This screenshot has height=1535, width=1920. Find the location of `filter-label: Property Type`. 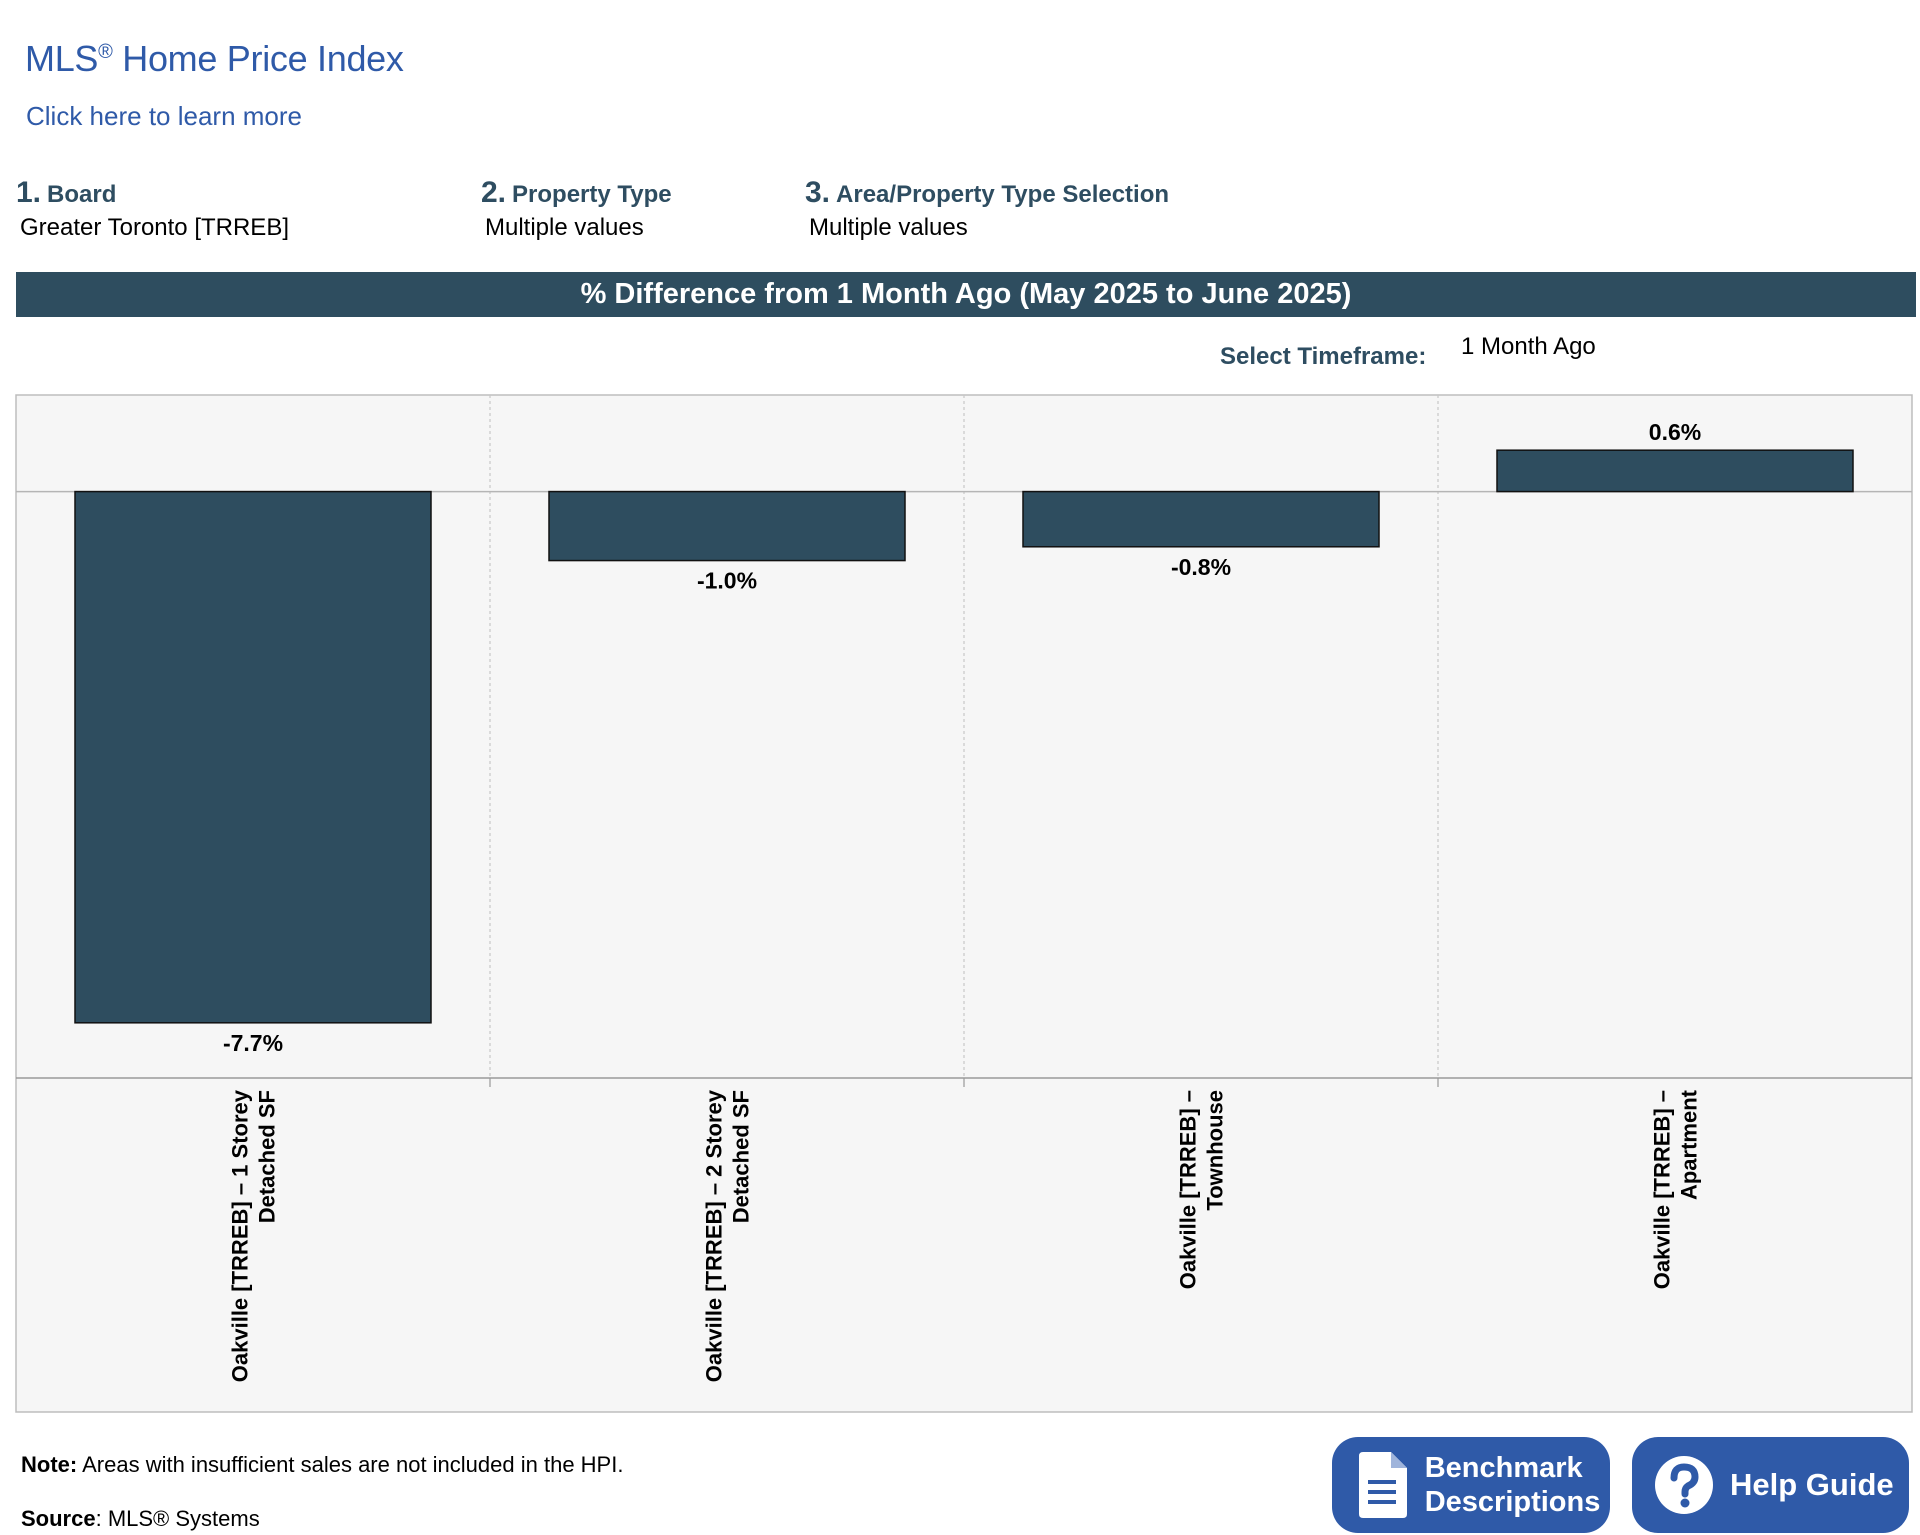

filter-label: Property Type is located at coordinates (592, 194).